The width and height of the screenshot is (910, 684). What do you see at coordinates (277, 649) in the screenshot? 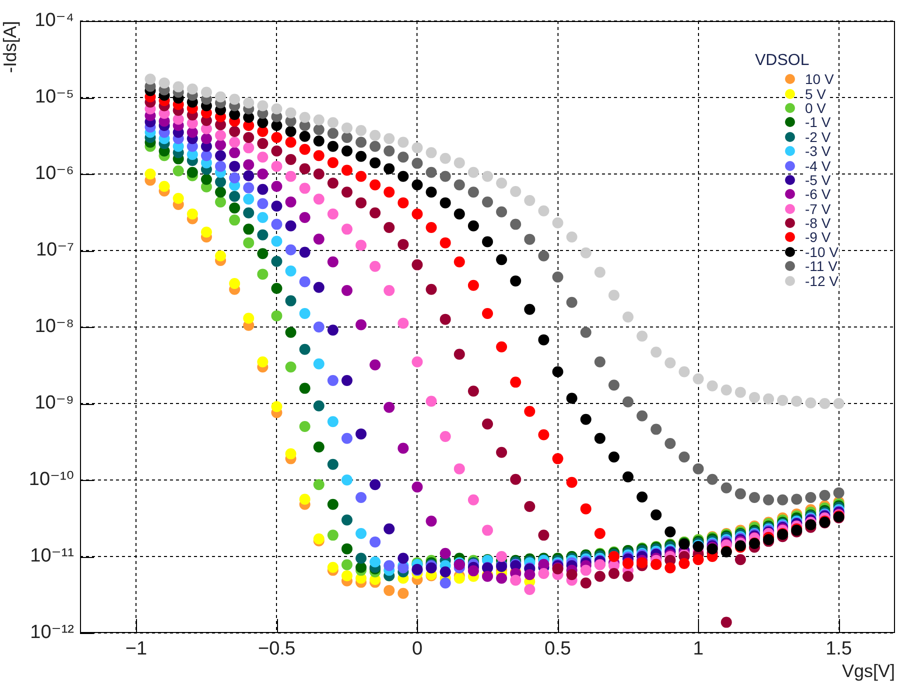
I see `x-tick-label: −0.5` at bounding box center [277, 649].